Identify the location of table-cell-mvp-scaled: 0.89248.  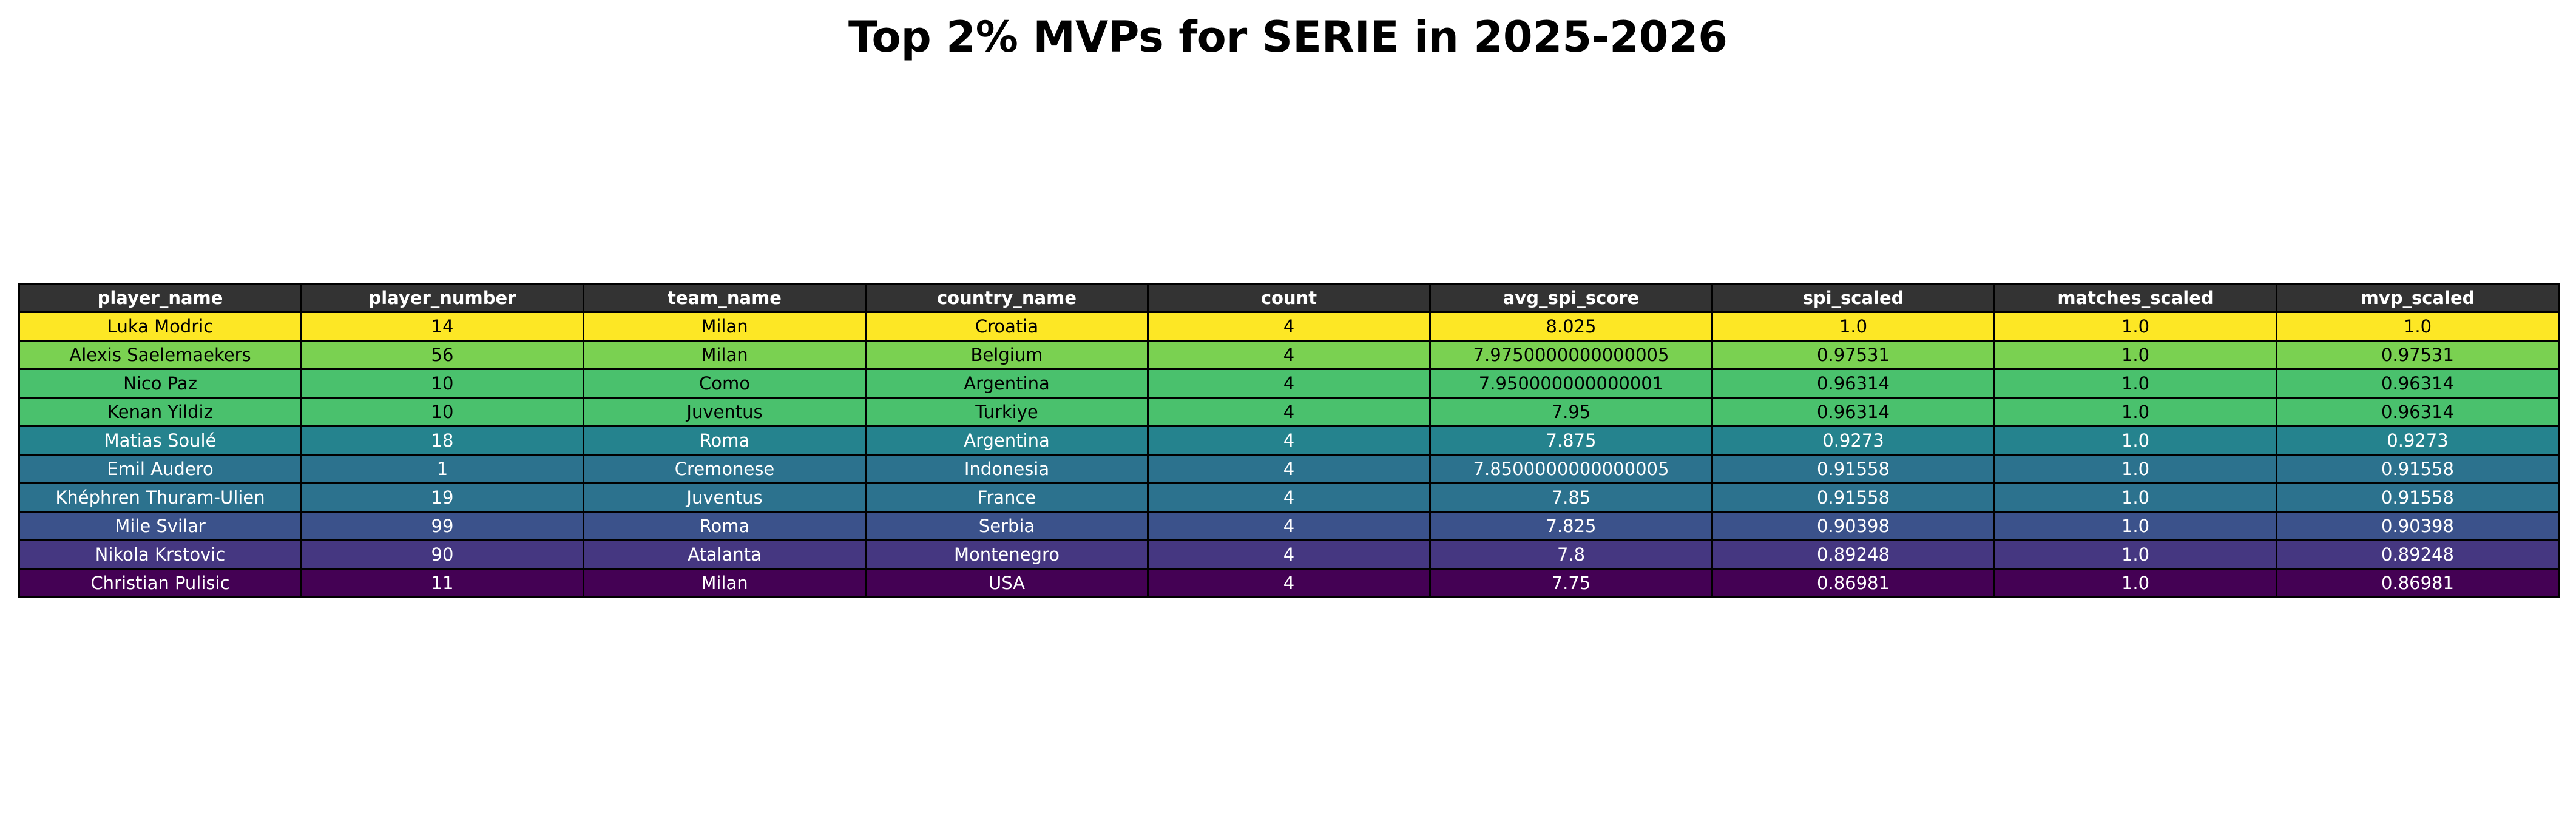
(2418, 554).